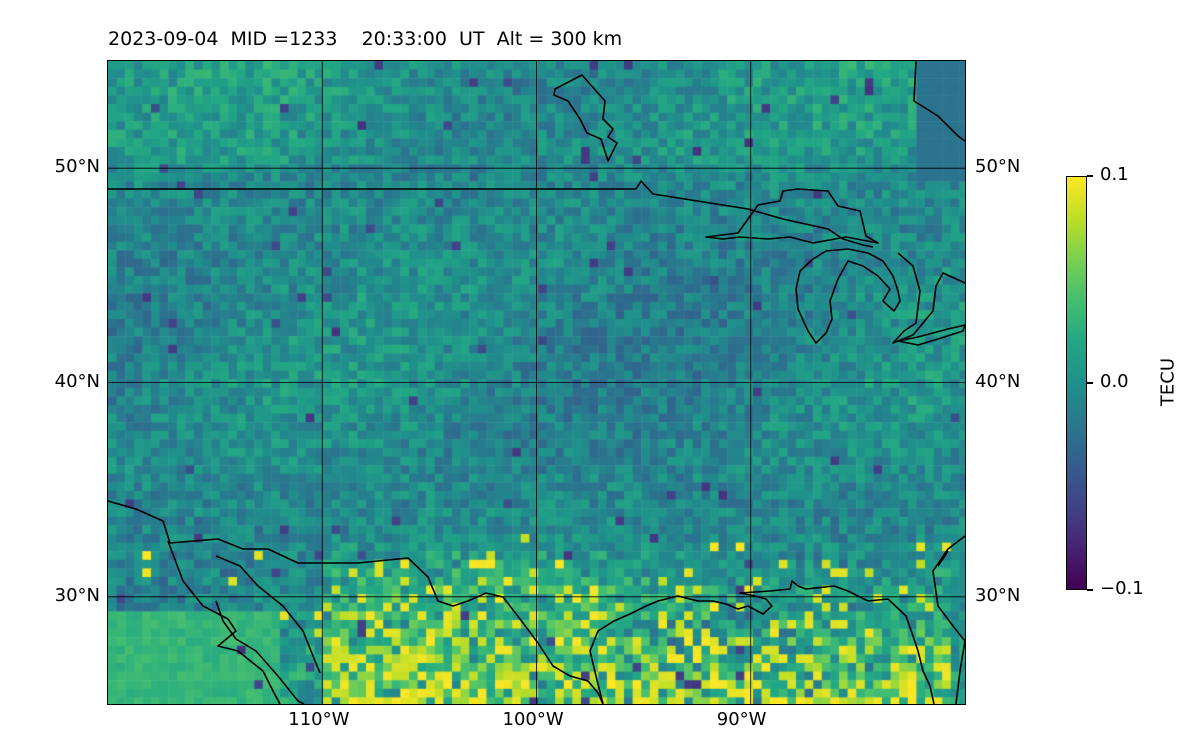 The width and height of the screenshot is (1200, 750). Describe the element at coordinates (943, 558) in the screenshot. I see `mexico-east-coast` at that location.